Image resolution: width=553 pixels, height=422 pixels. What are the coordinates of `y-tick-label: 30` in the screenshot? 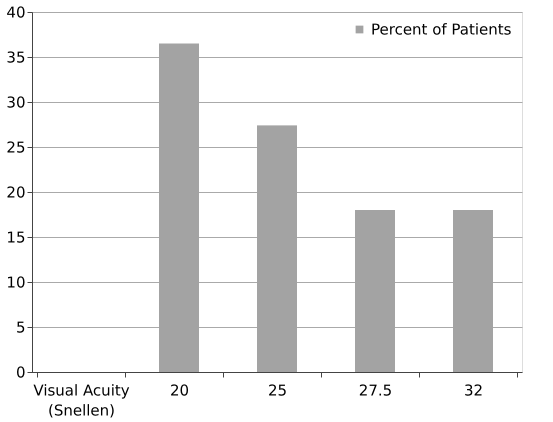 It's located at (16, 103).